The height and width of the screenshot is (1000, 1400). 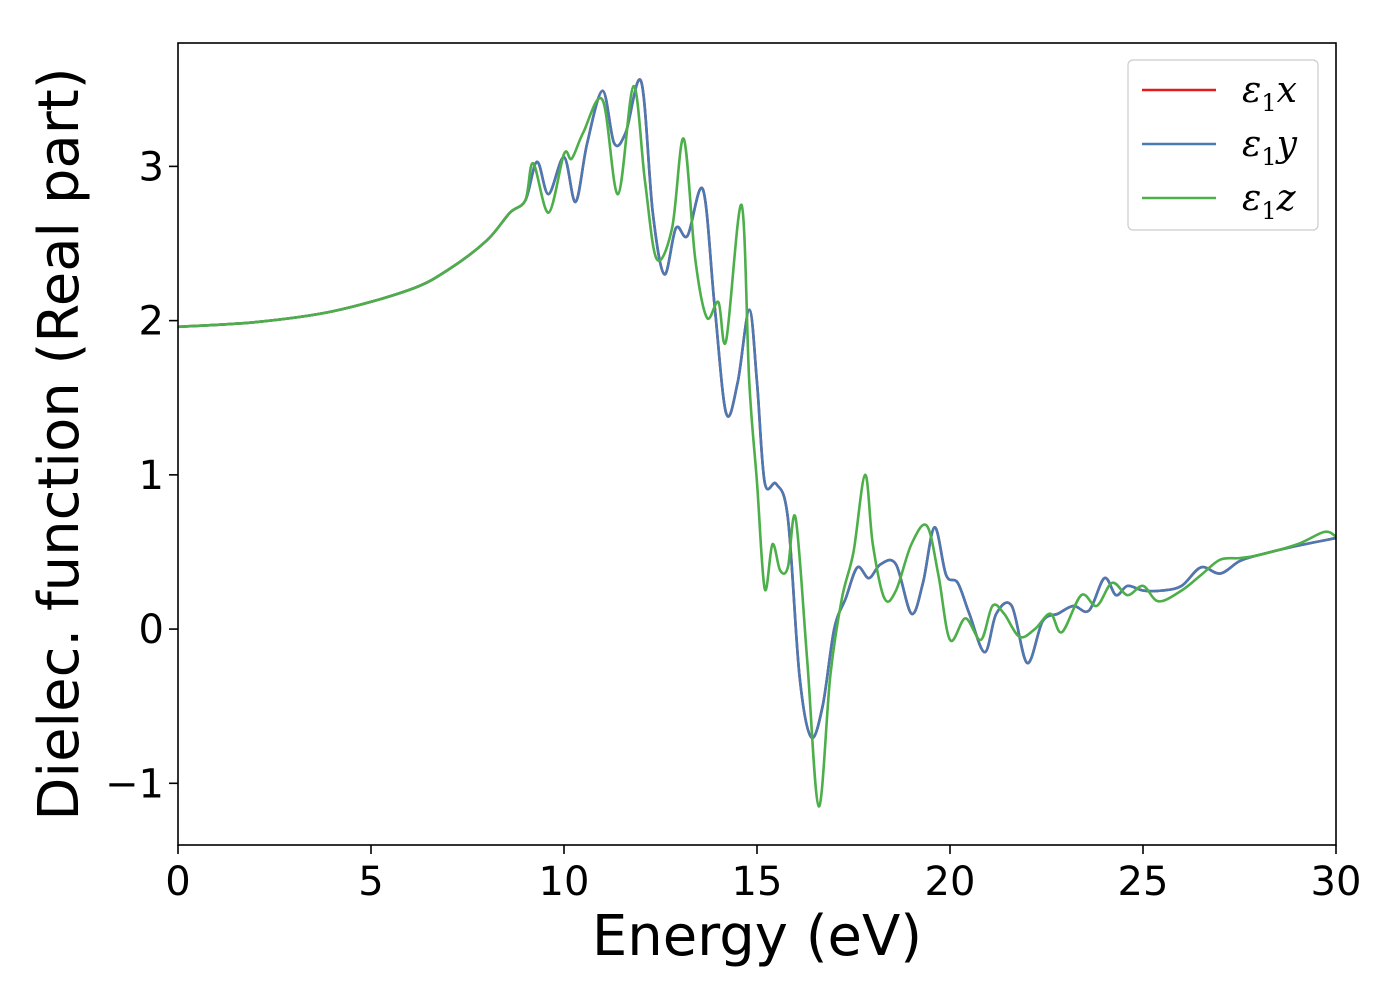 I want to click on legend-label: ε1z, so click(x=1269, y=201).